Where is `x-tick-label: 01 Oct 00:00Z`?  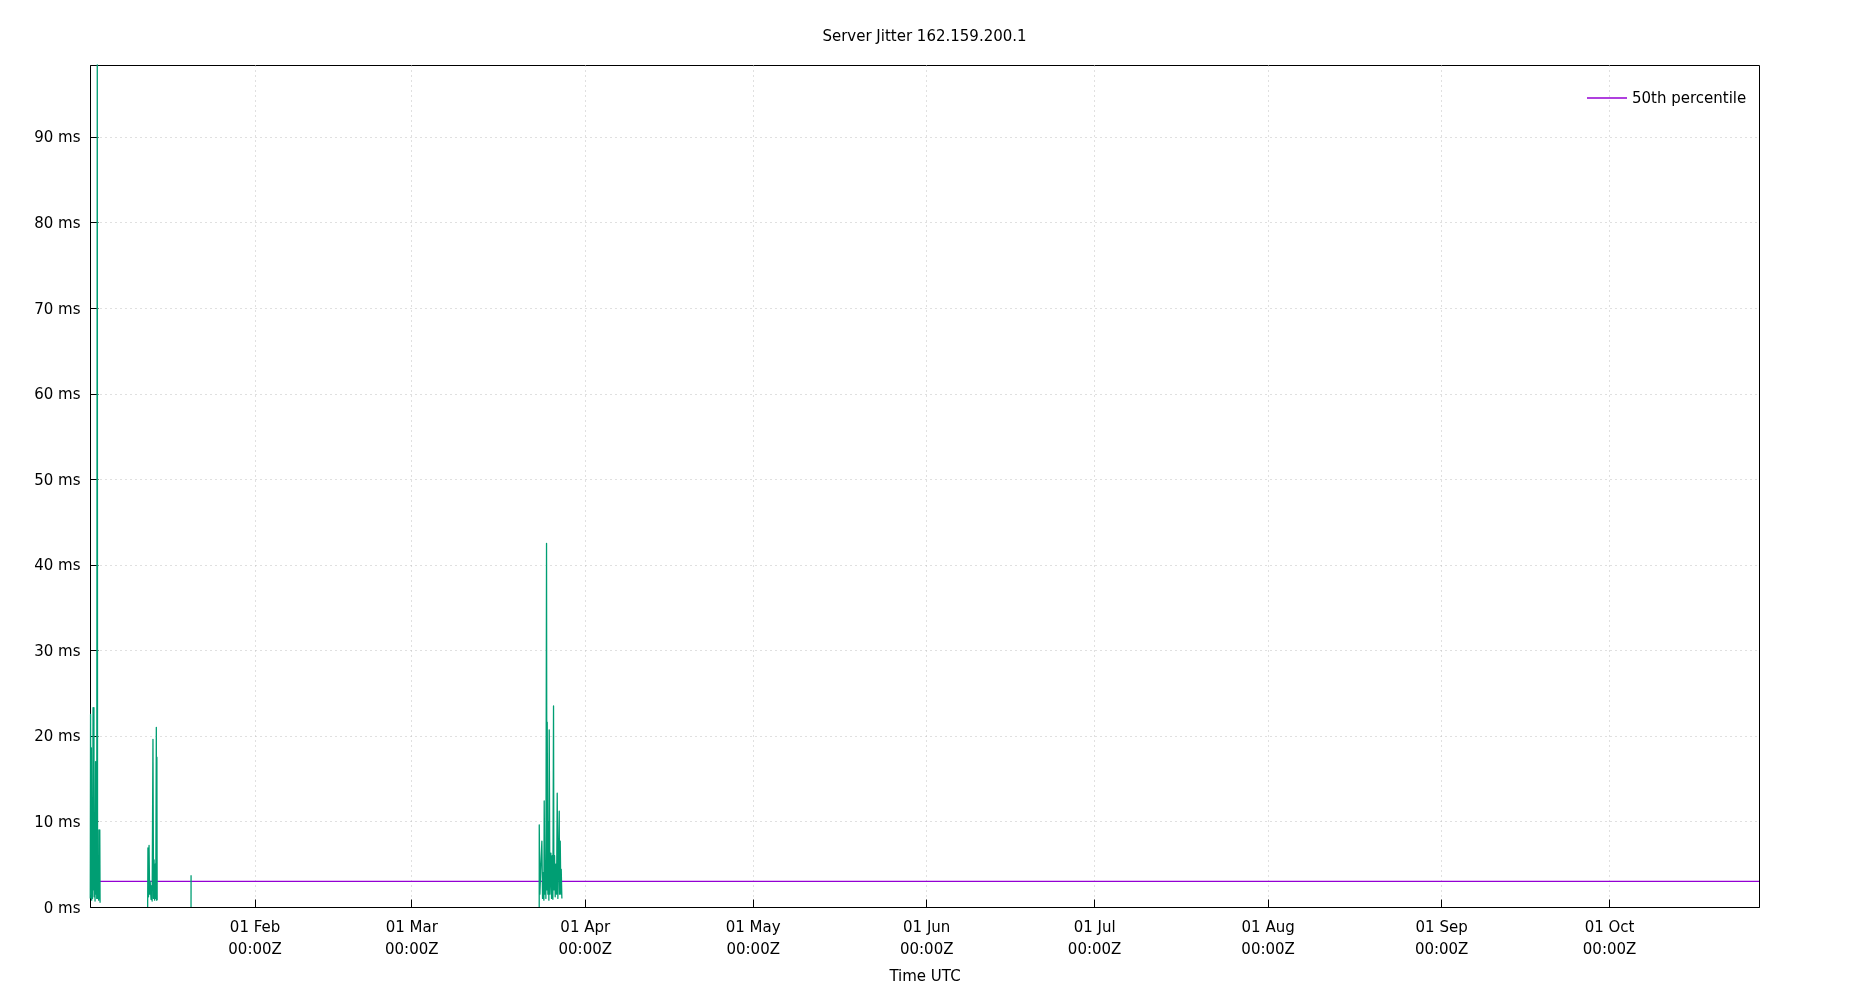
x-tick-label: 01 Oct 00:00Z is located at coordinates (1609, 937).